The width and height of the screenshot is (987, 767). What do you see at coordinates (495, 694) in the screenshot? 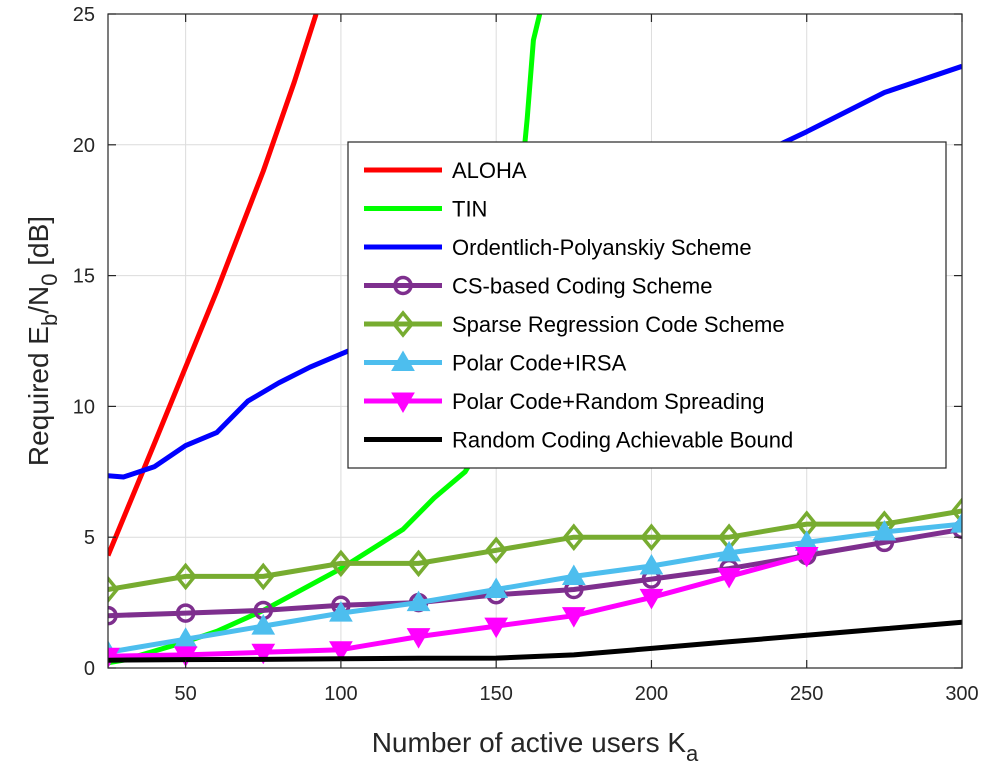
I see `x-tick-label: 150` at bounding box center [495, 694].